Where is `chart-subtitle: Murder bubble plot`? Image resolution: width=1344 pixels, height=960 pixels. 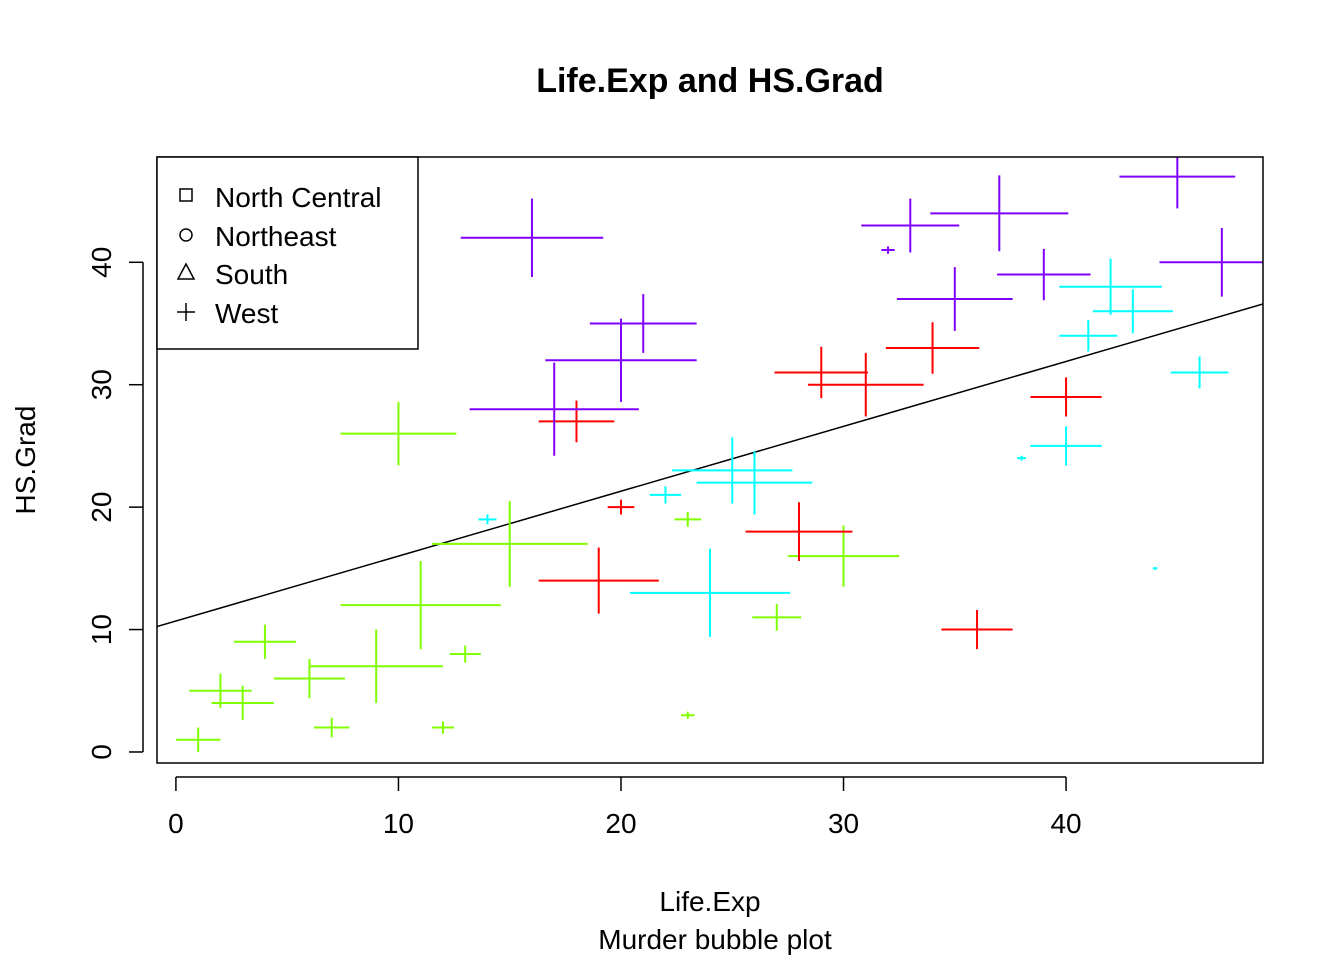
chart-subtitle: Murder bubble plot is located at coordinates (715, 939).